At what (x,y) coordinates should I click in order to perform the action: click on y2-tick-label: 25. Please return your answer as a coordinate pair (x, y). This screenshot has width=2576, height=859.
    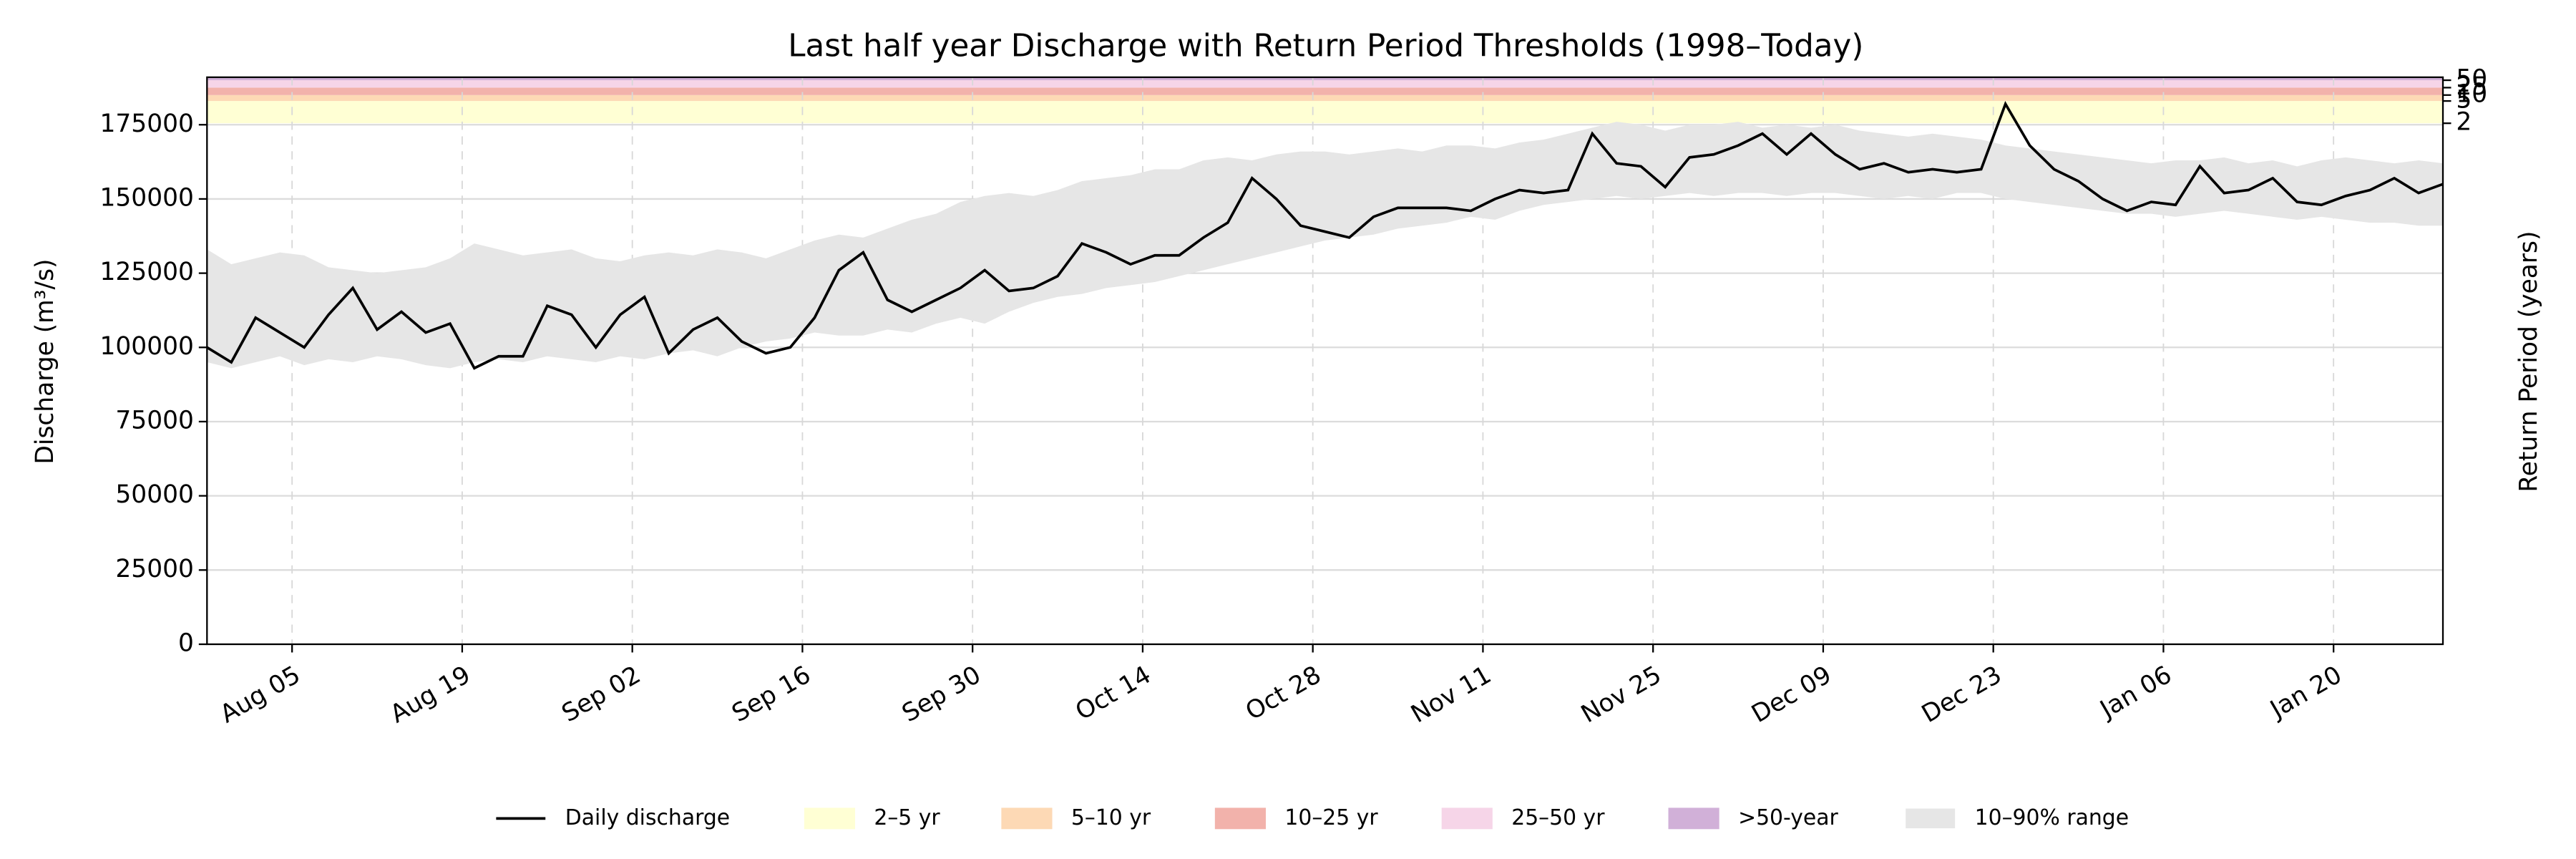
    Looking at the image, I should click on (2471, 86).